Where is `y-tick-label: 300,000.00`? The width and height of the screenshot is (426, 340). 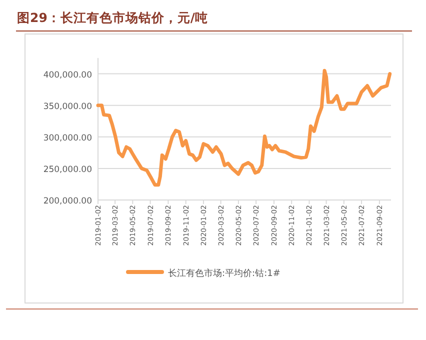
y-tick-label: 300,000.00 is located at coordinates (67, 138).